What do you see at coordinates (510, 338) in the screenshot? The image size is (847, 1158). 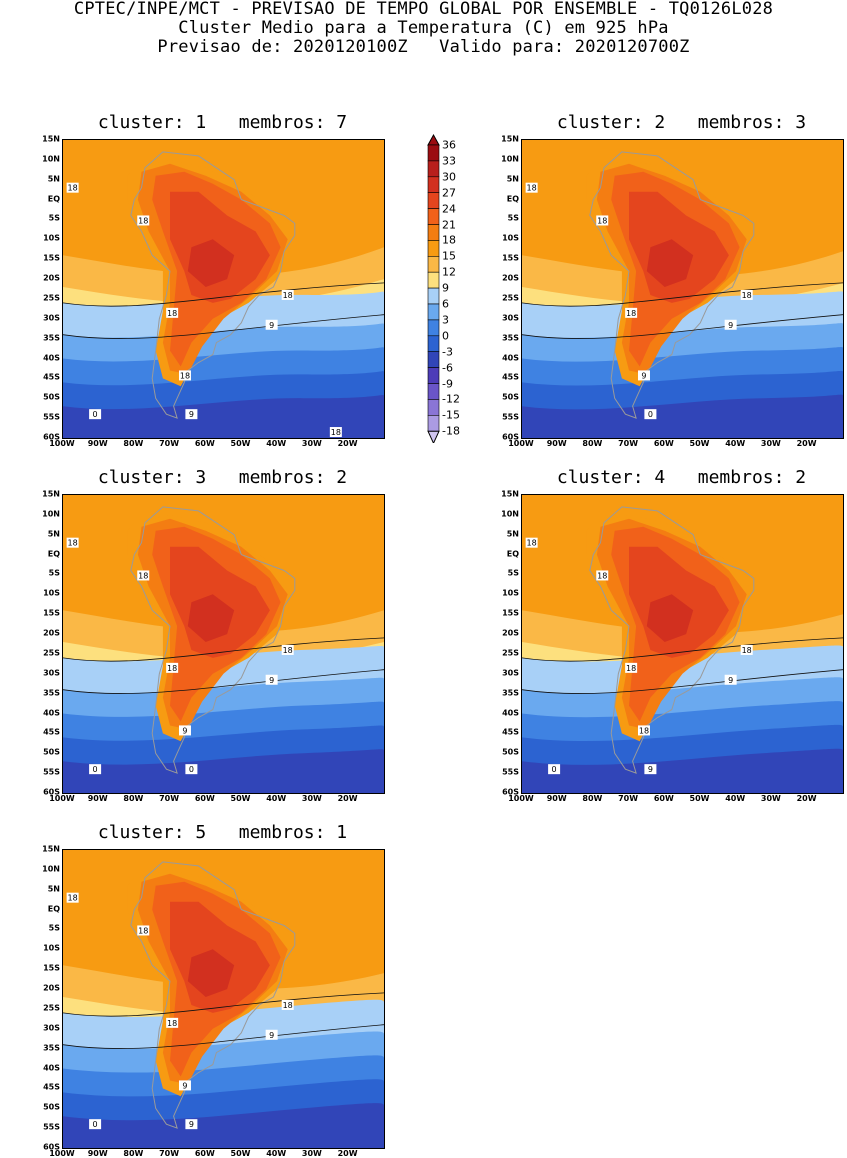 I see `lat-tick-label: 35S` at bounding box center [510, 338].